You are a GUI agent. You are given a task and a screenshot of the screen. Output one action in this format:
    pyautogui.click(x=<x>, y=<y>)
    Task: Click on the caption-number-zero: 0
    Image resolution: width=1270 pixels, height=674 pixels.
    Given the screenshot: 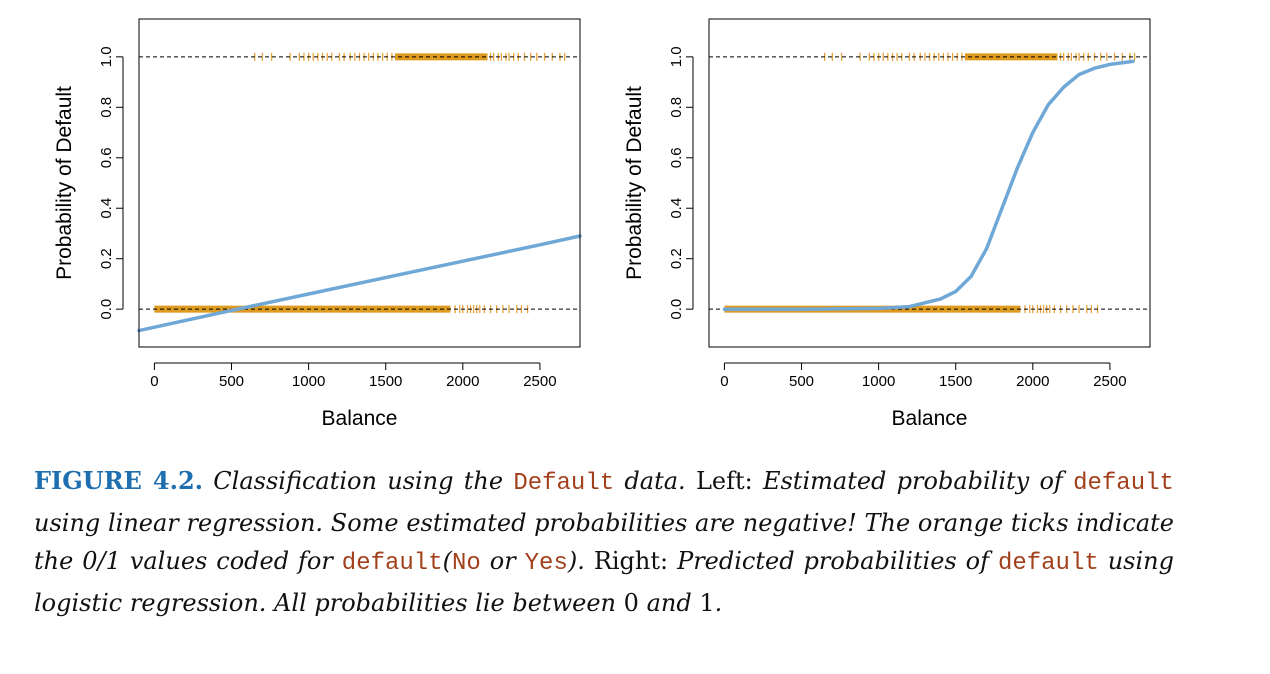 What is the action you would take?
    pyautogui.click(x=631, y=602)
    